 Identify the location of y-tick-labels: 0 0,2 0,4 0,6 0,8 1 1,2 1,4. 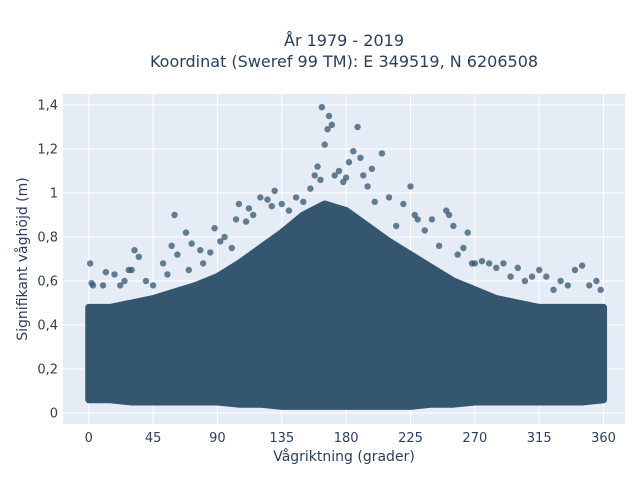
(47, 260).